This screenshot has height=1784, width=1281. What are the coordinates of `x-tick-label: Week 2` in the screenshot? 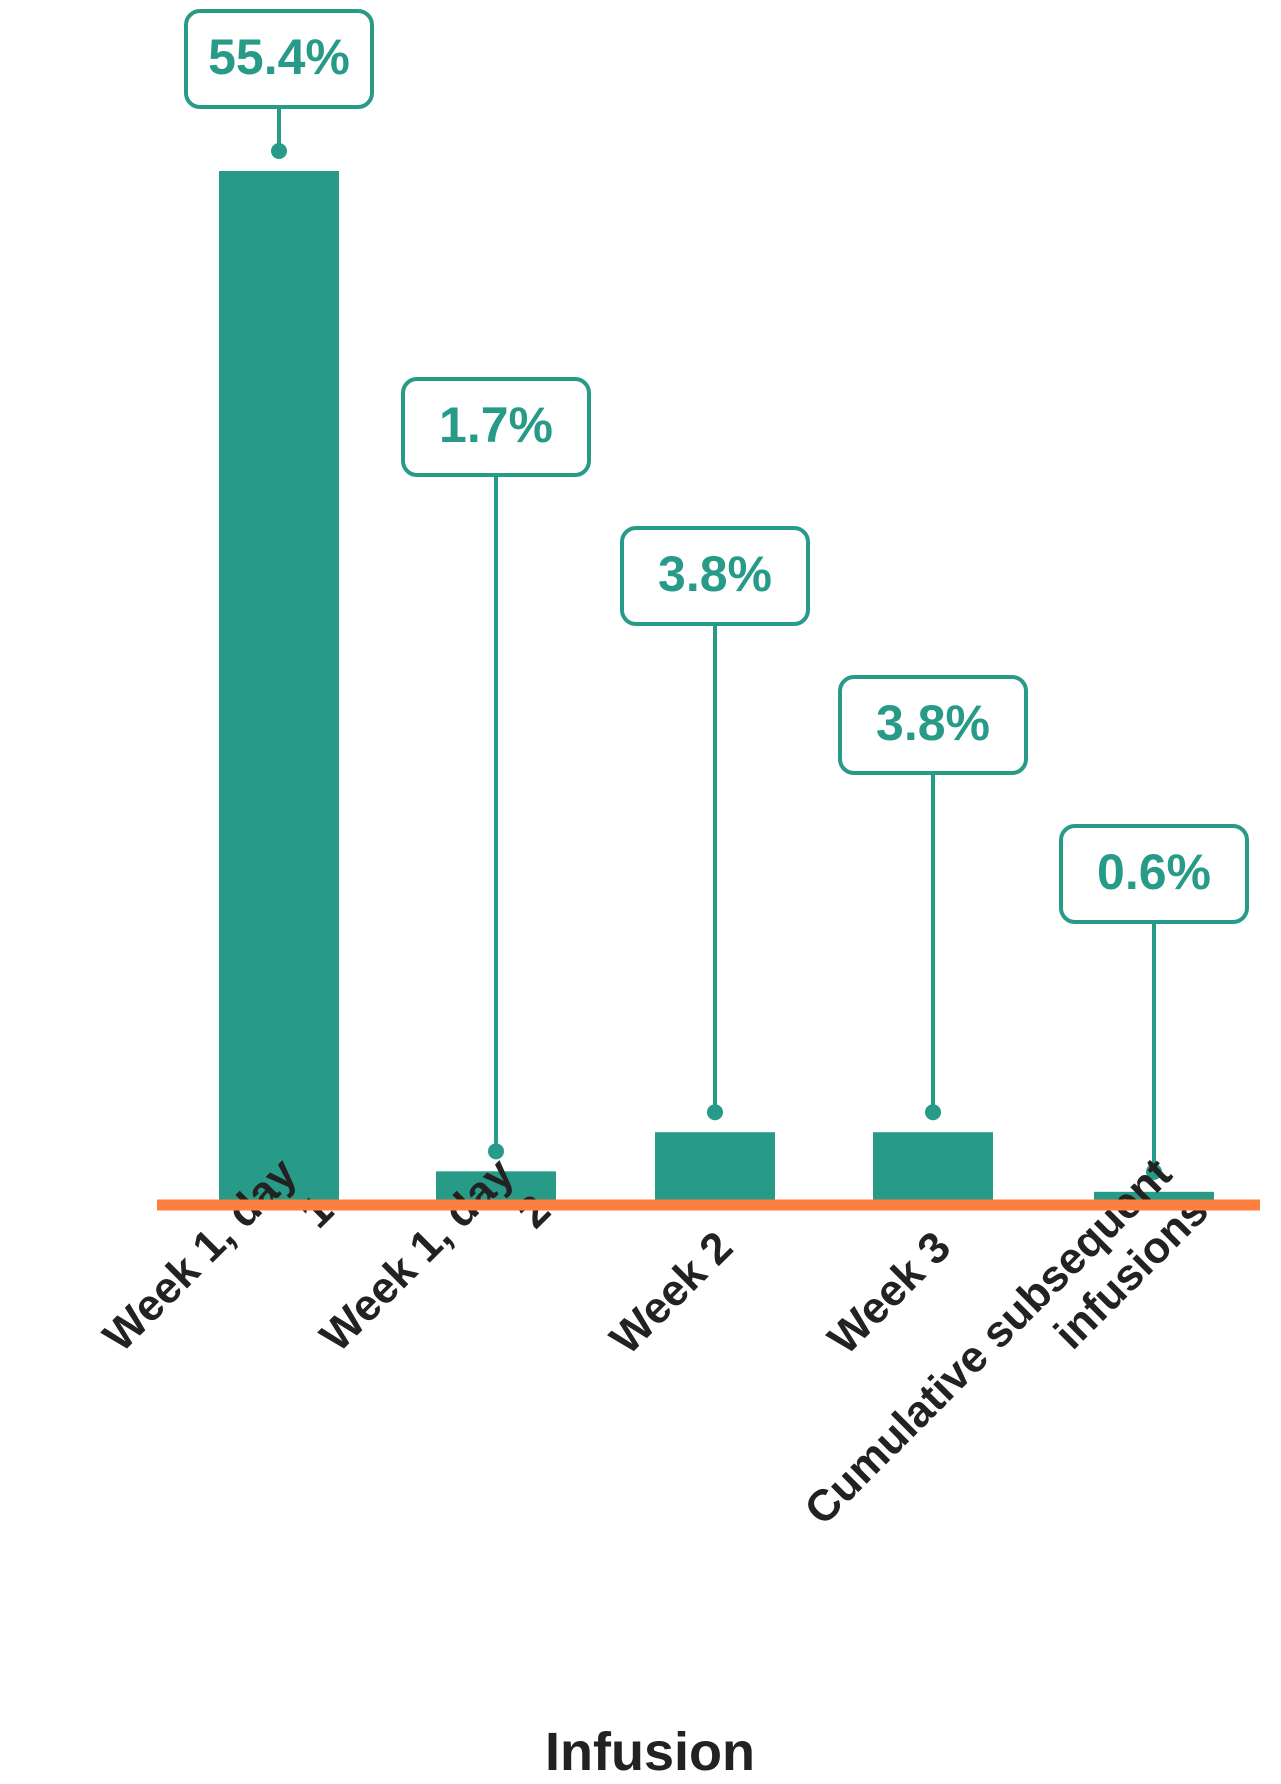 It's located at (671, 1292).